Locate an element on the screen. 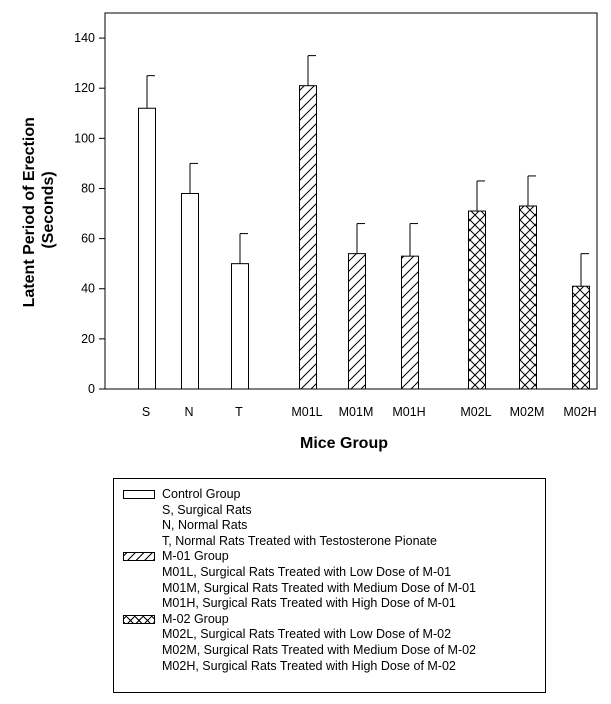 Image resolution: width=611 pixels, height=704 pixels. bar-m01h is located at coordinates (410, 322).